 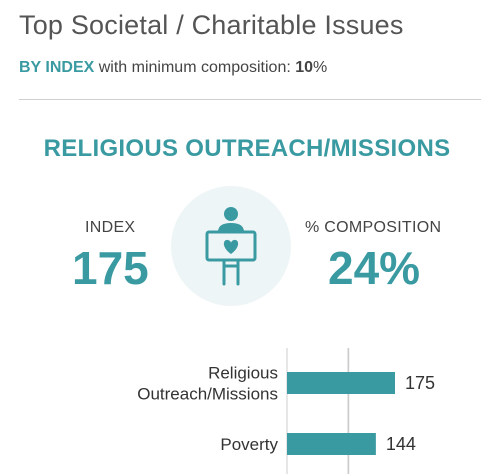 What do you see at coordinates (373, 227) in the screenshot?
I see `composition-label: % COMPOSITION` at bounding box center [373, 227].